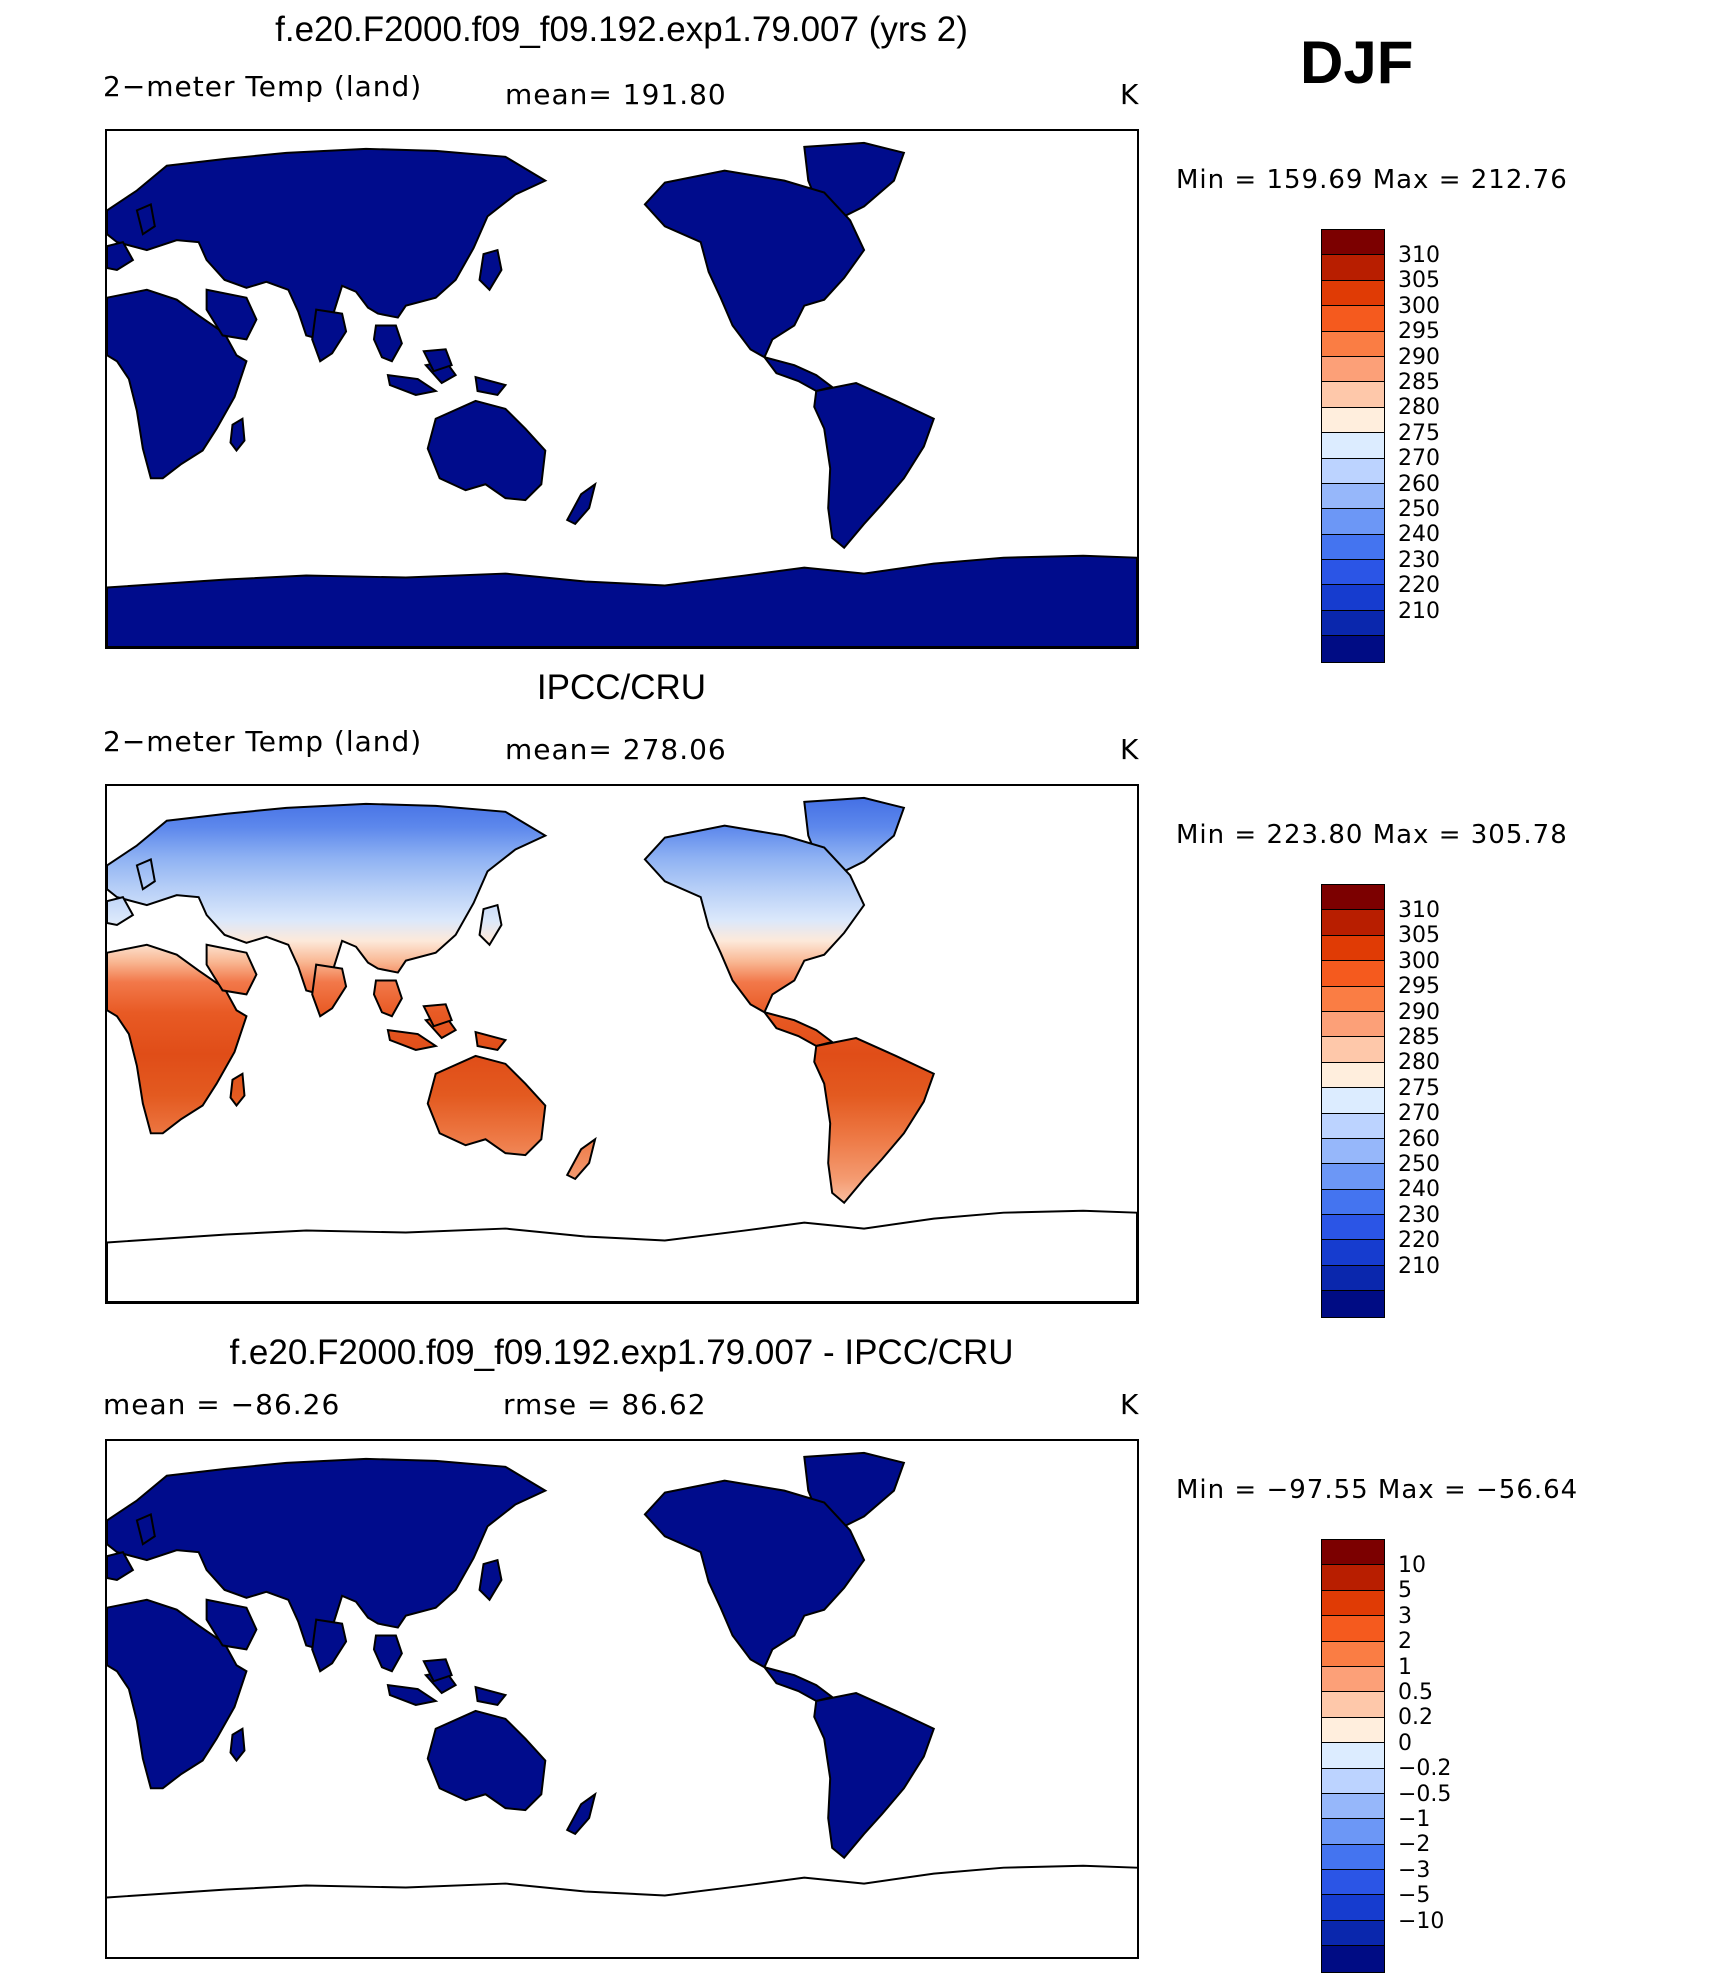  Describe the element at coordinates (1414, 1845) in the screenshot. I see `colorbar-tick-label: −2` at that location.